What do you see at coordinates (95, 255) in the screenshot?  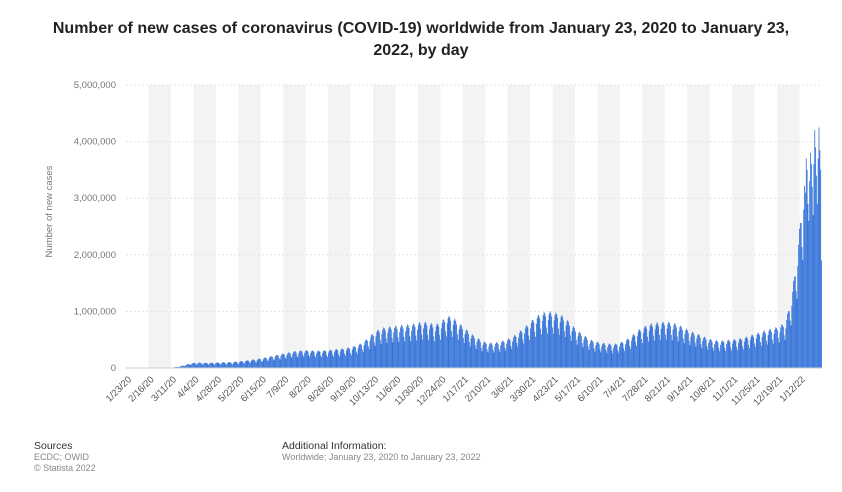 I see `y-tick-label: 2,000,000` at bounding box center [95, 255].